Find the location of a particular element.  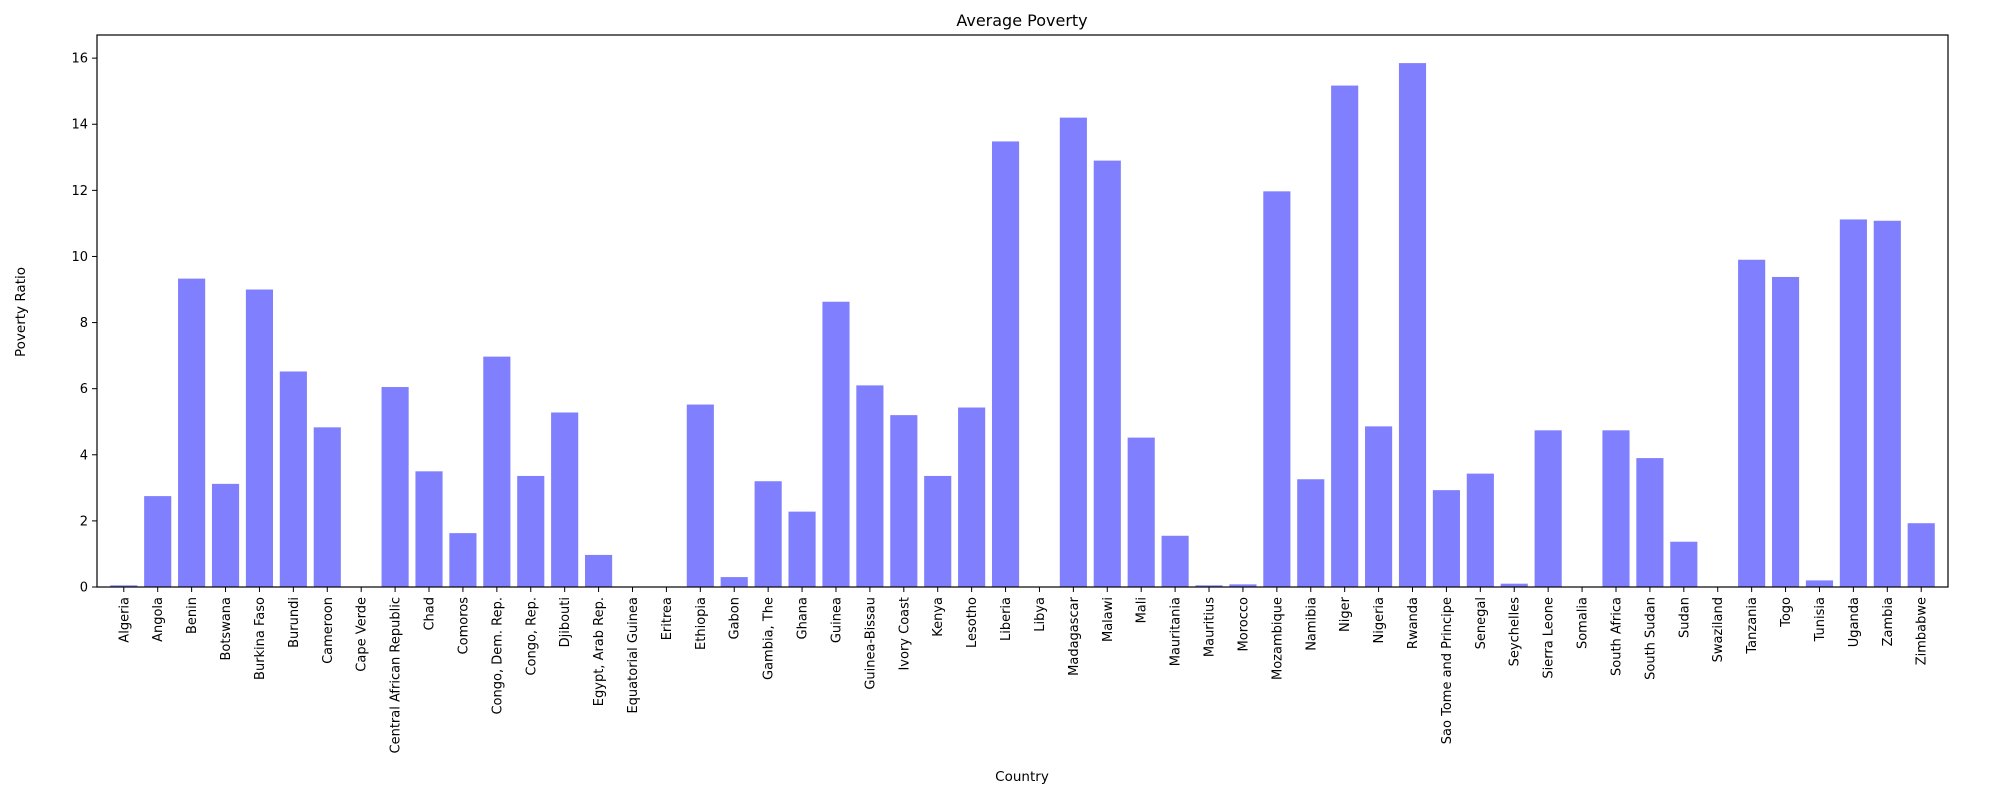

y-tick-label: 4 is located at coordinates (84, 455).